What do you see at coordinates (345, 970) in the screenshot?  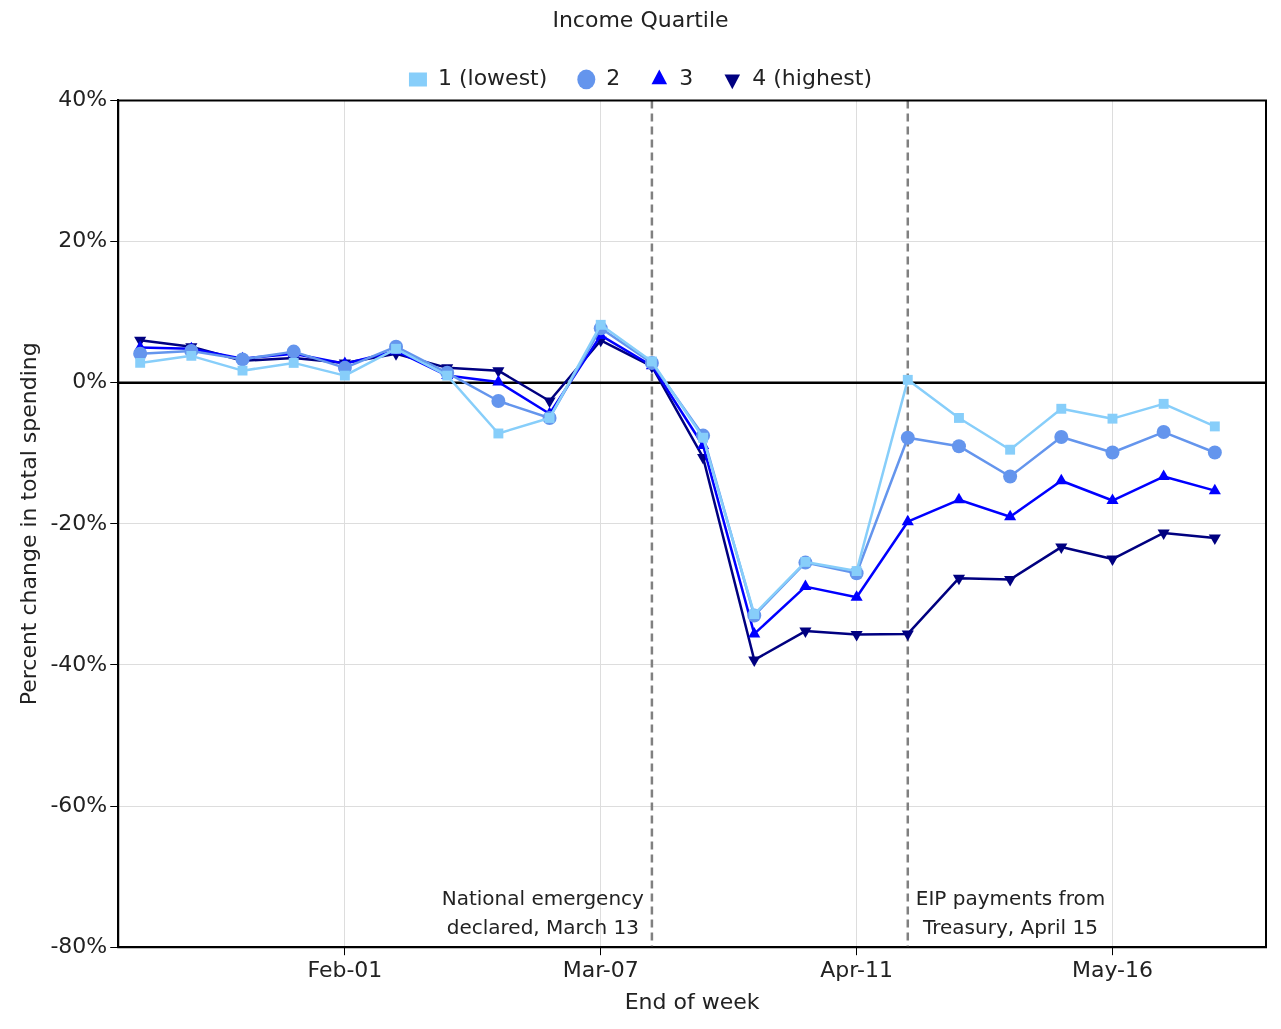 I see `x-tick-label: Feb-01` at bounding box center [345, 970].